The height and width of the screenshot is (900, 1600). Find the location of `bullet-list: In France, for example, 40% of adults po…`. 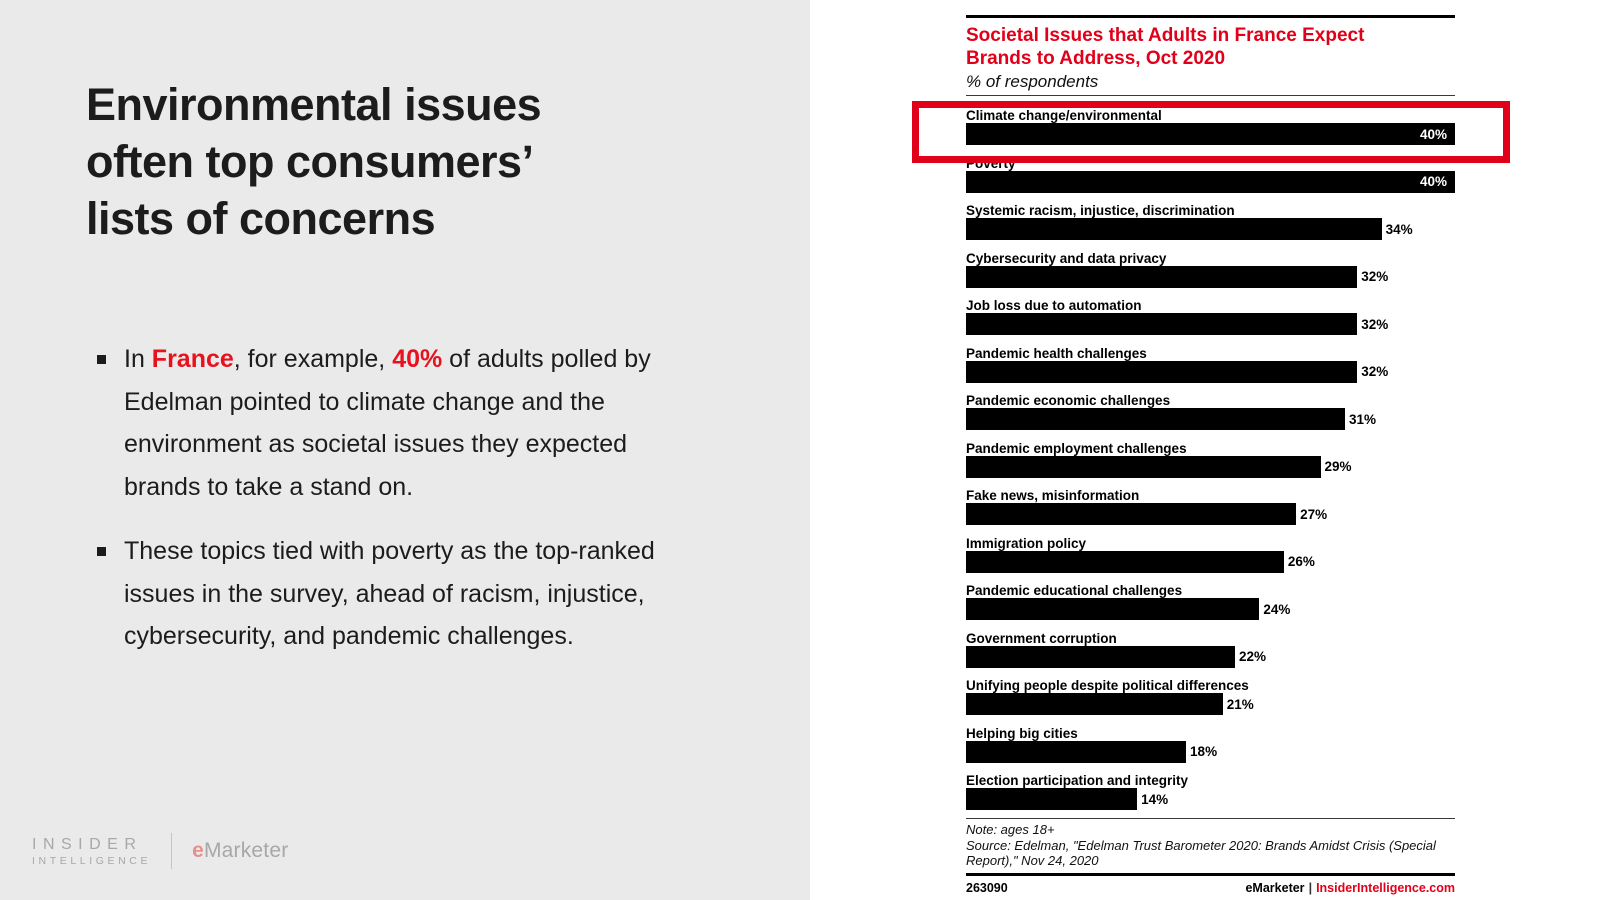

bullet-list: In France, for example, 40% of adults po… is located at coordinates (392, 509).